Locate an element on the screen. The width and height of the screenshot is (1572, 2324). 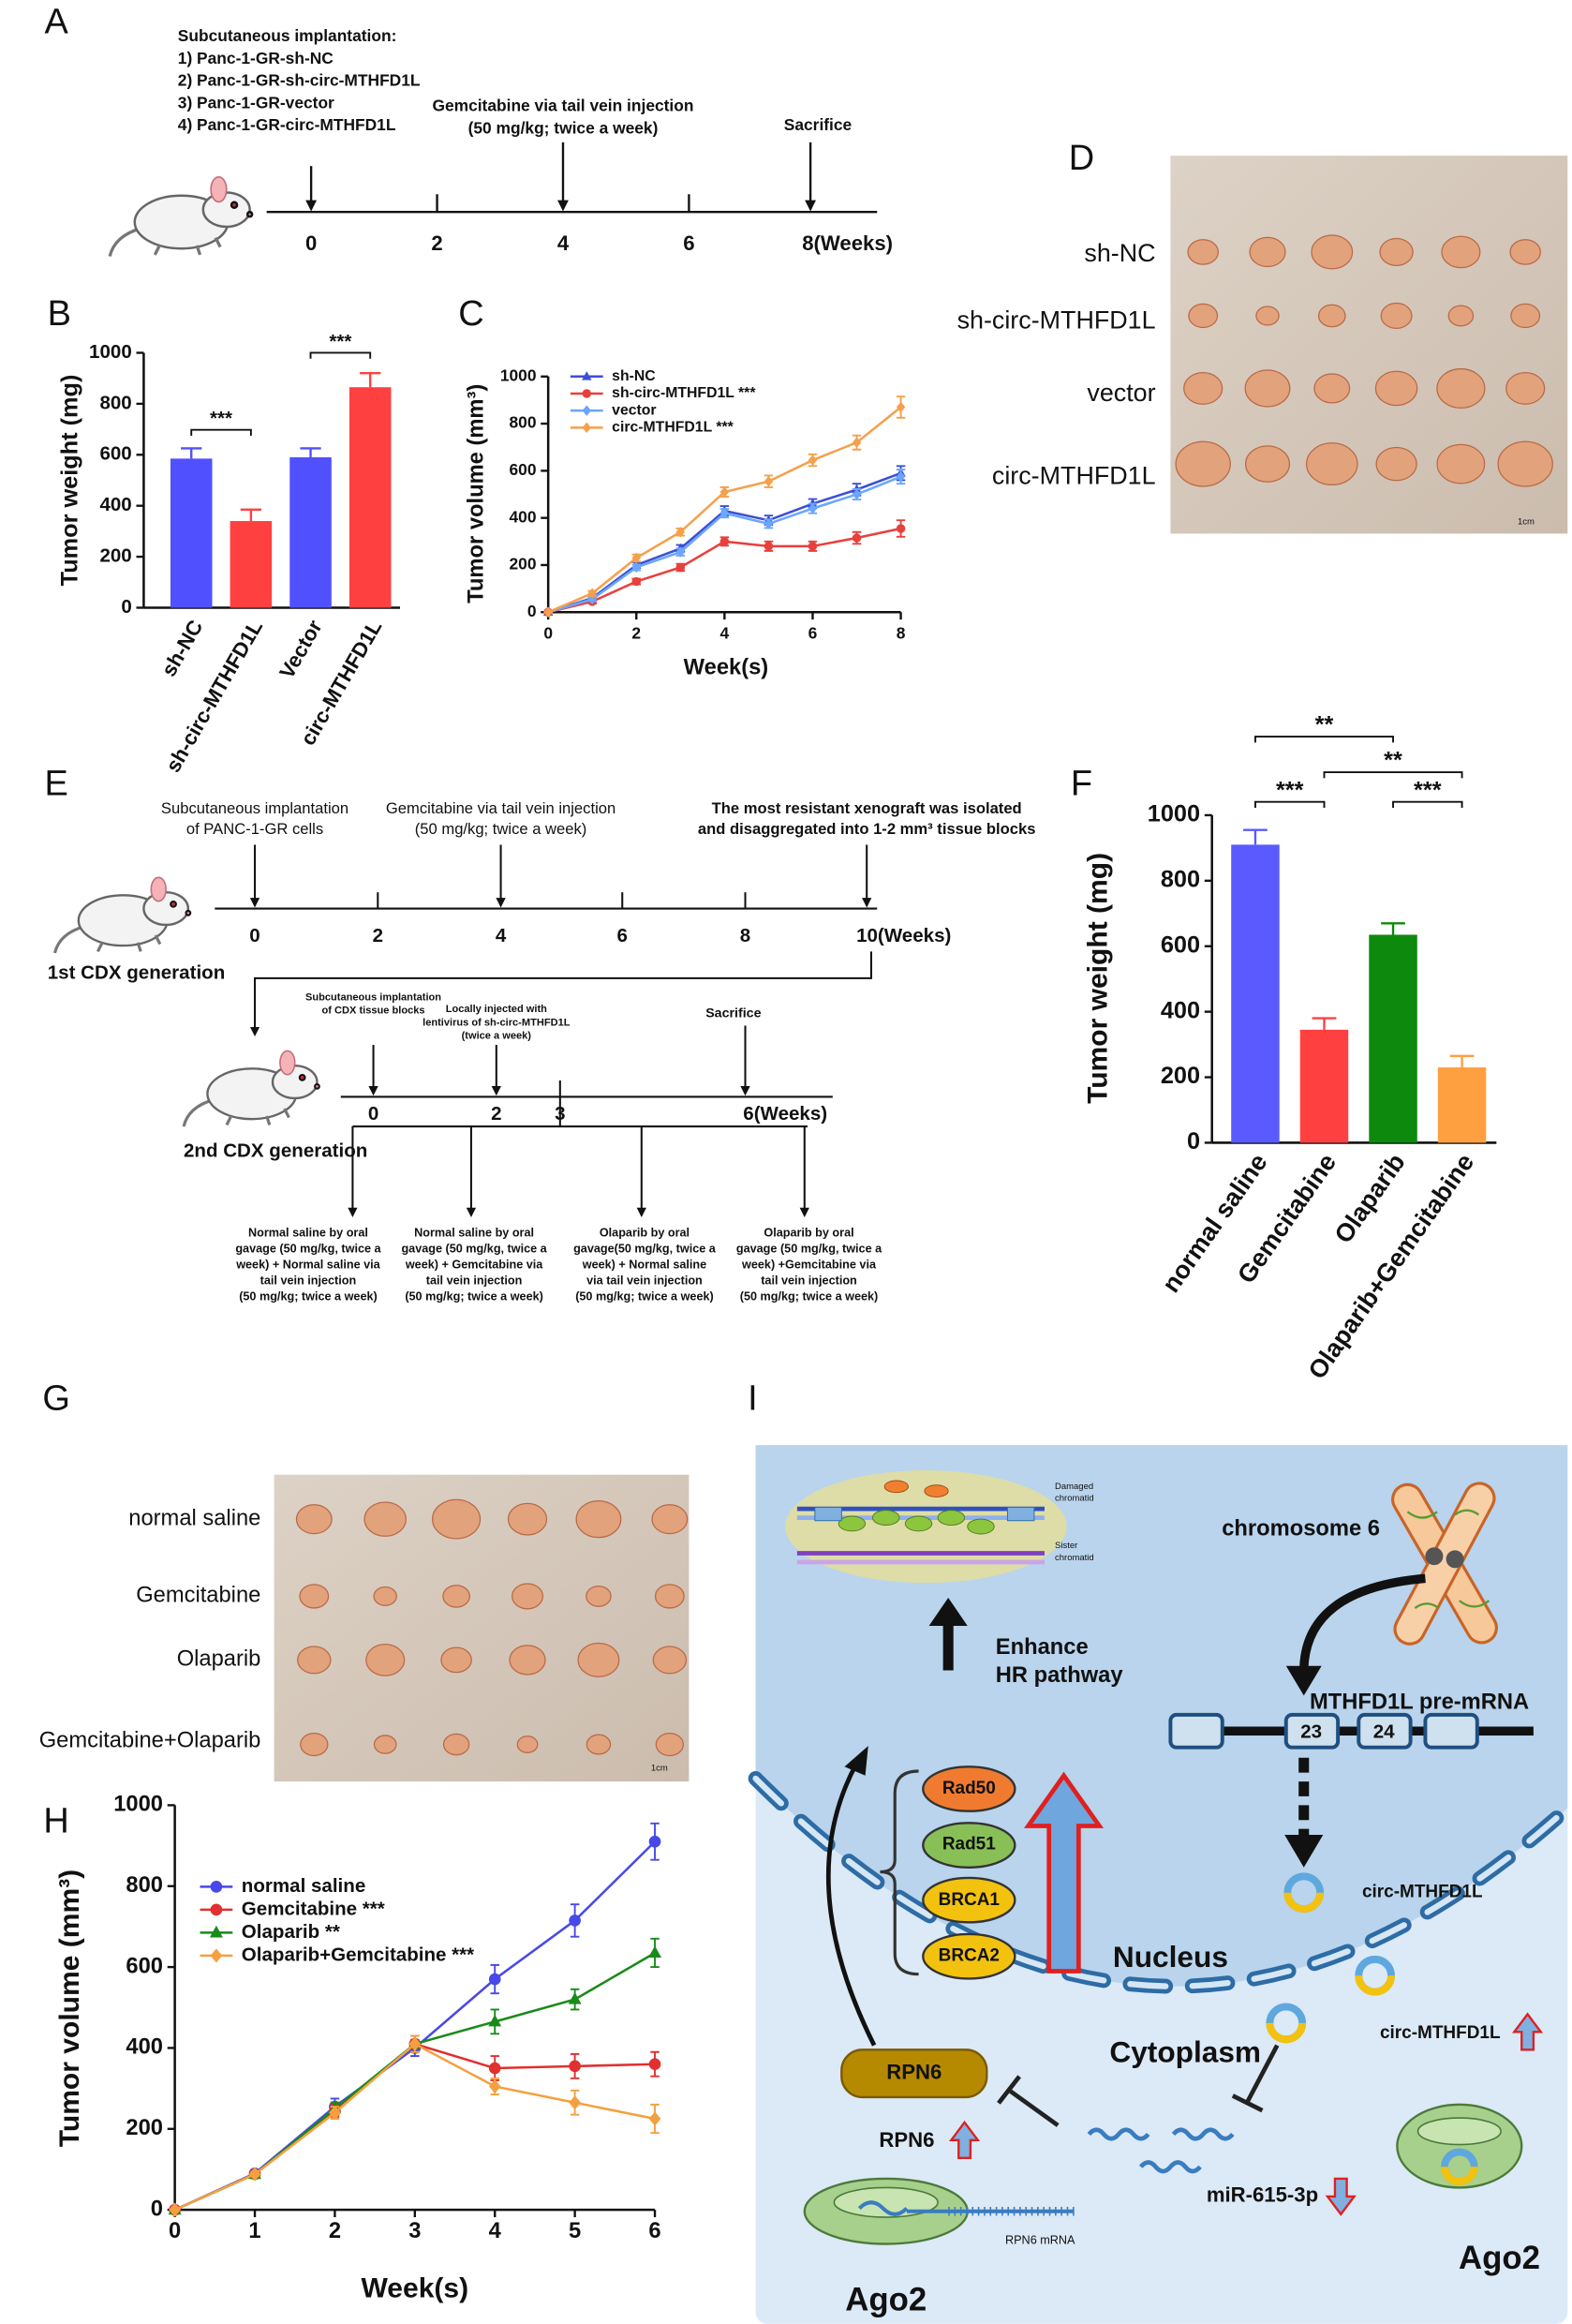
label: 1st CDX generation is located at coordinates (137, 973).